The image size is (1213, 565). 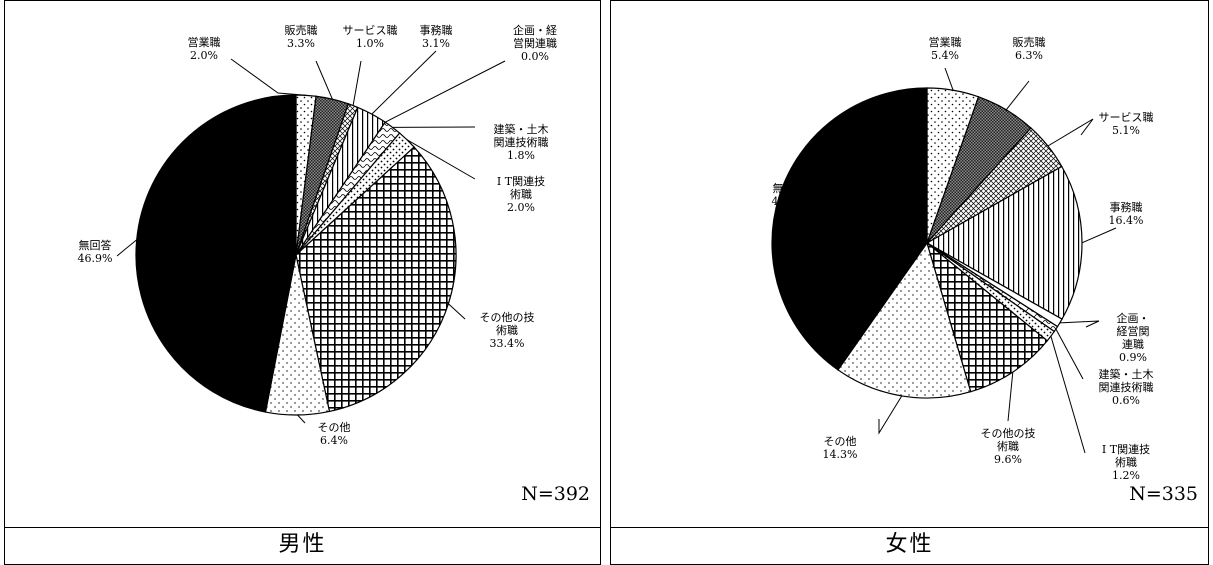 What do you see at coordinates (1133, 337) in the screenshot?
I see `f-label-企画・経営関連職: 企画・経営関連職 0.9%` at bounding box center [1133, 337].